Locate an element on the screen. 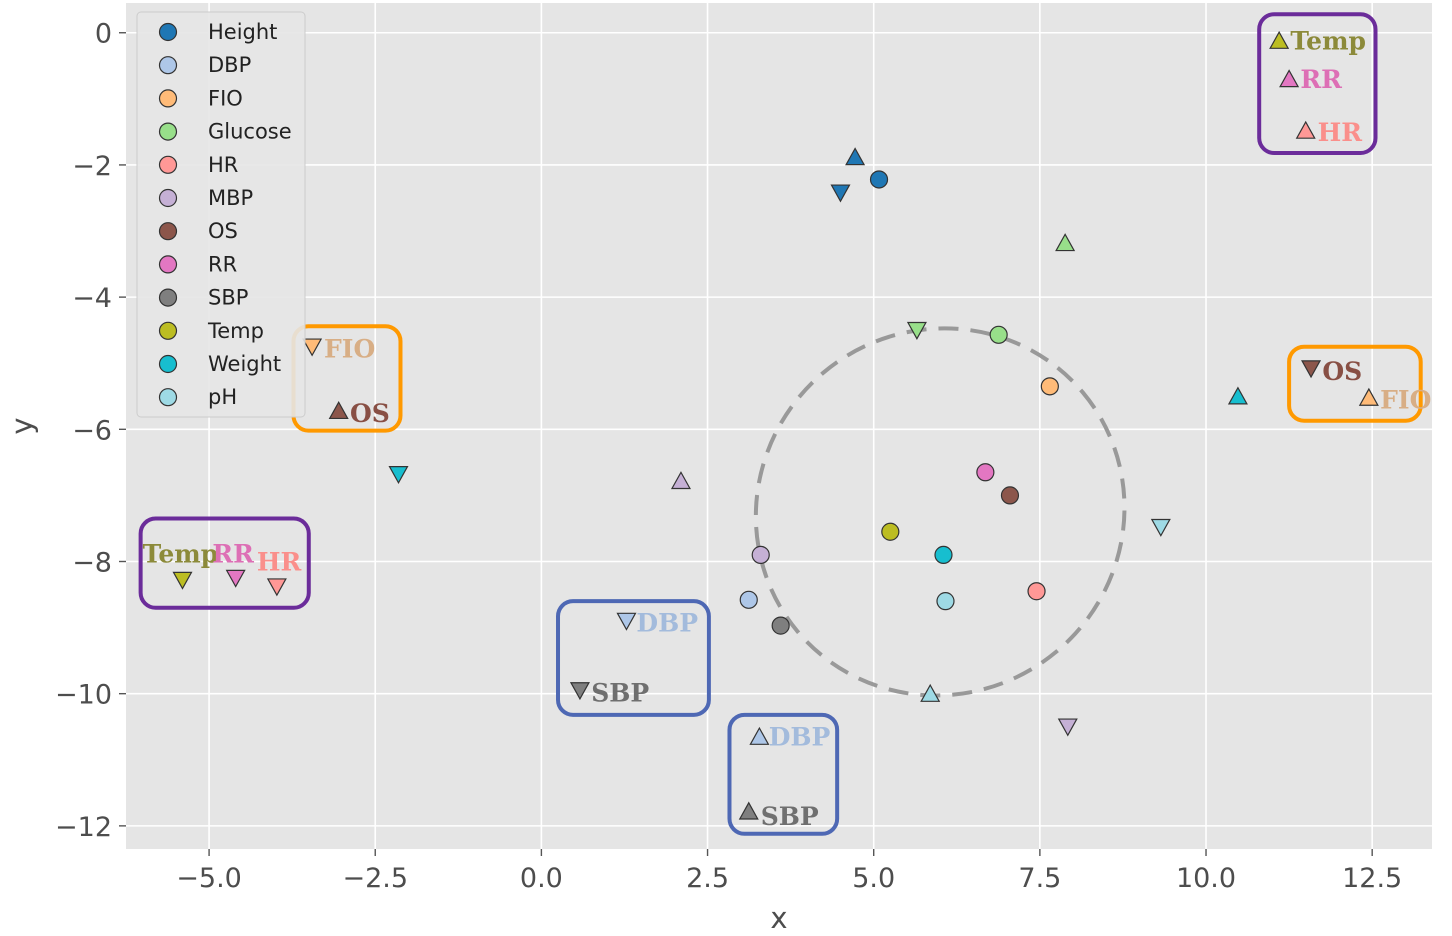 The width and height of the screenshot is (1452, 936). legend-label: MBP is located at coordinates (230, 198).